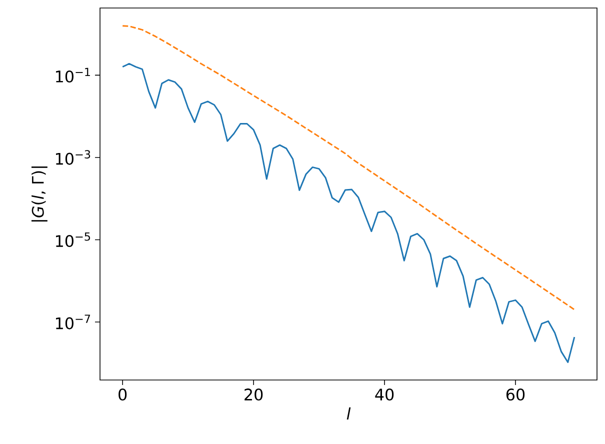 This screenshot has height=444, width=605. Describe the element at coordinates (384, 394) in the screenshot. I see `x-tick-label: 40` at that location.